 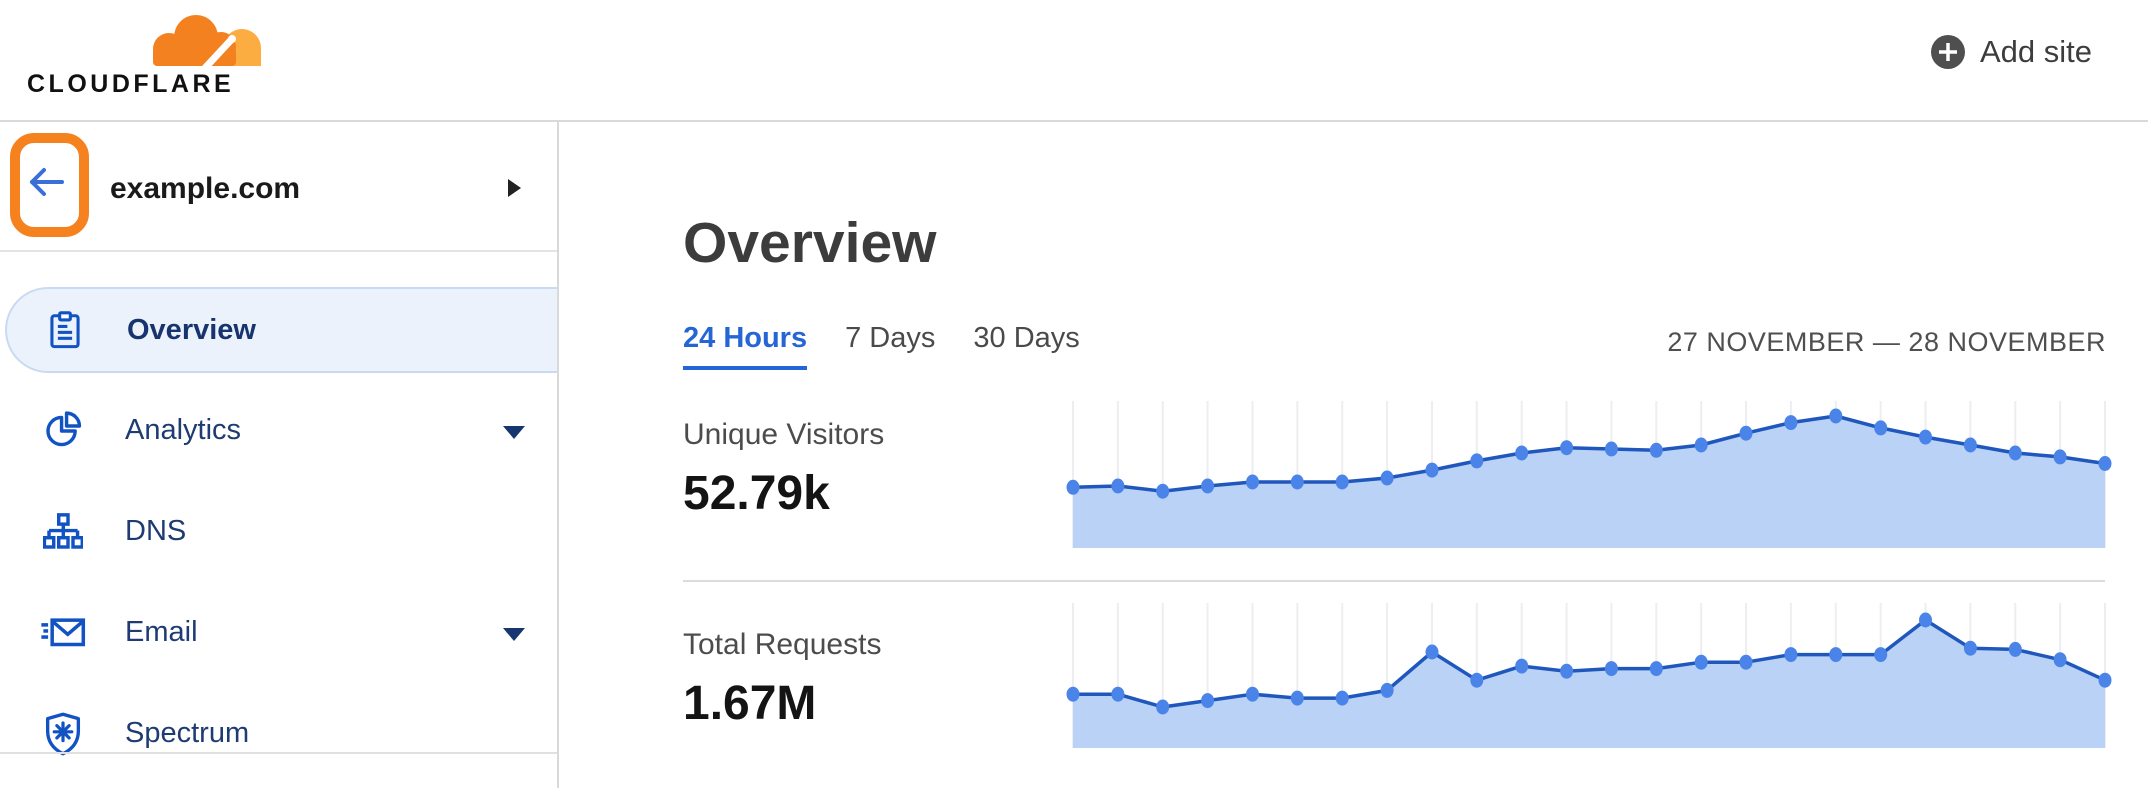 What do you see at coordinates (63, 532) in the screenshot?
I see `sitemap-icon` at bounding box center [63, 532].